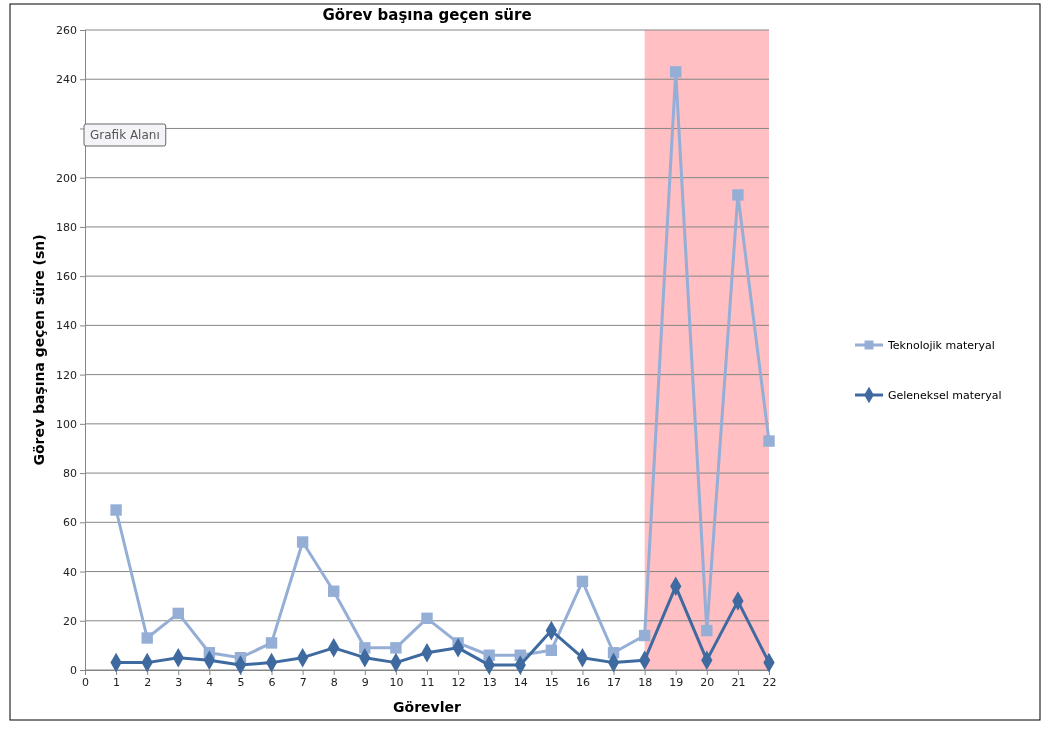 This screenshot has height=733, width=1052. I want to click on y-tick-label: 100, so click(66, 424).